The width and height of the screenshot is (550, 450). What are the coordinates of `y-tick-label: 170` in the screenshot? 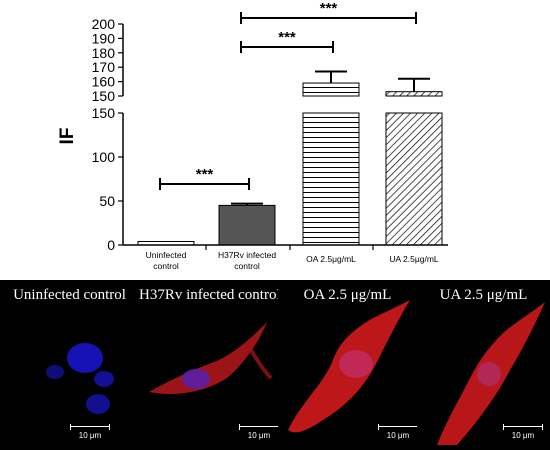 It's located at (104, 67).